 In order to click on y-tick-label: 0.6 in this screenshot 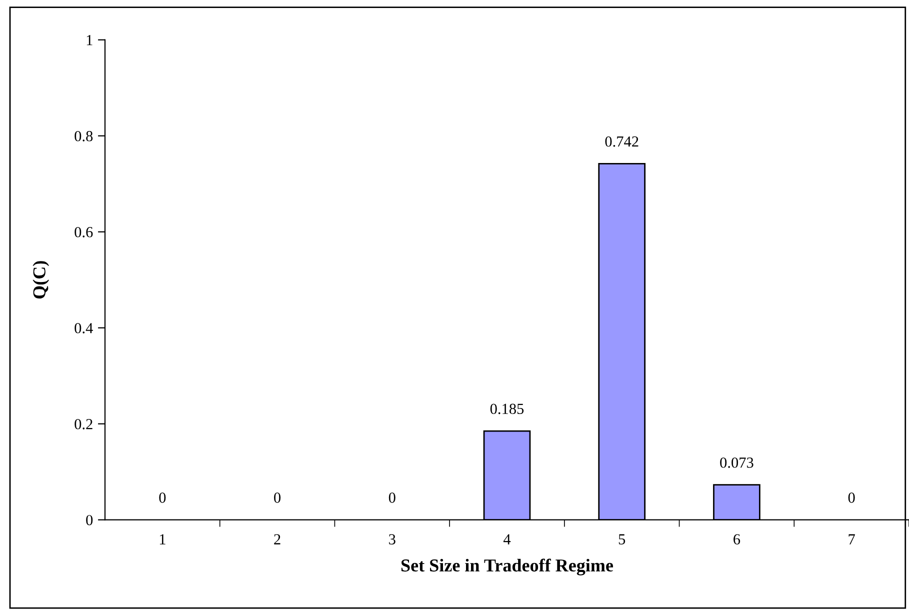, I will do `click(83, 232)`.